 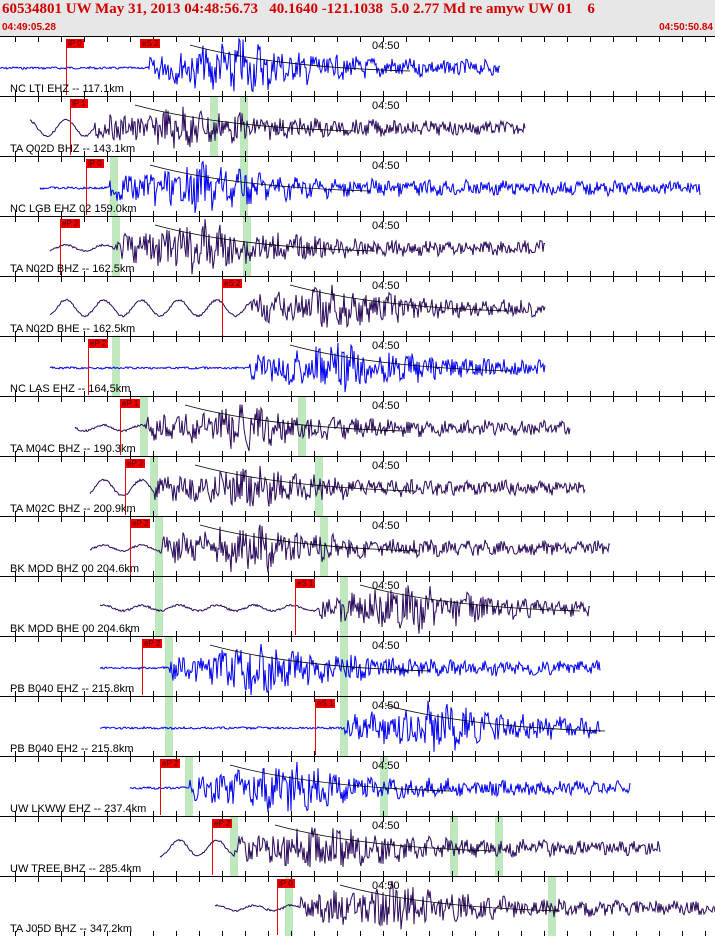 I want to click on phase-pick-label: iP 1, so click(x=79, y=103).